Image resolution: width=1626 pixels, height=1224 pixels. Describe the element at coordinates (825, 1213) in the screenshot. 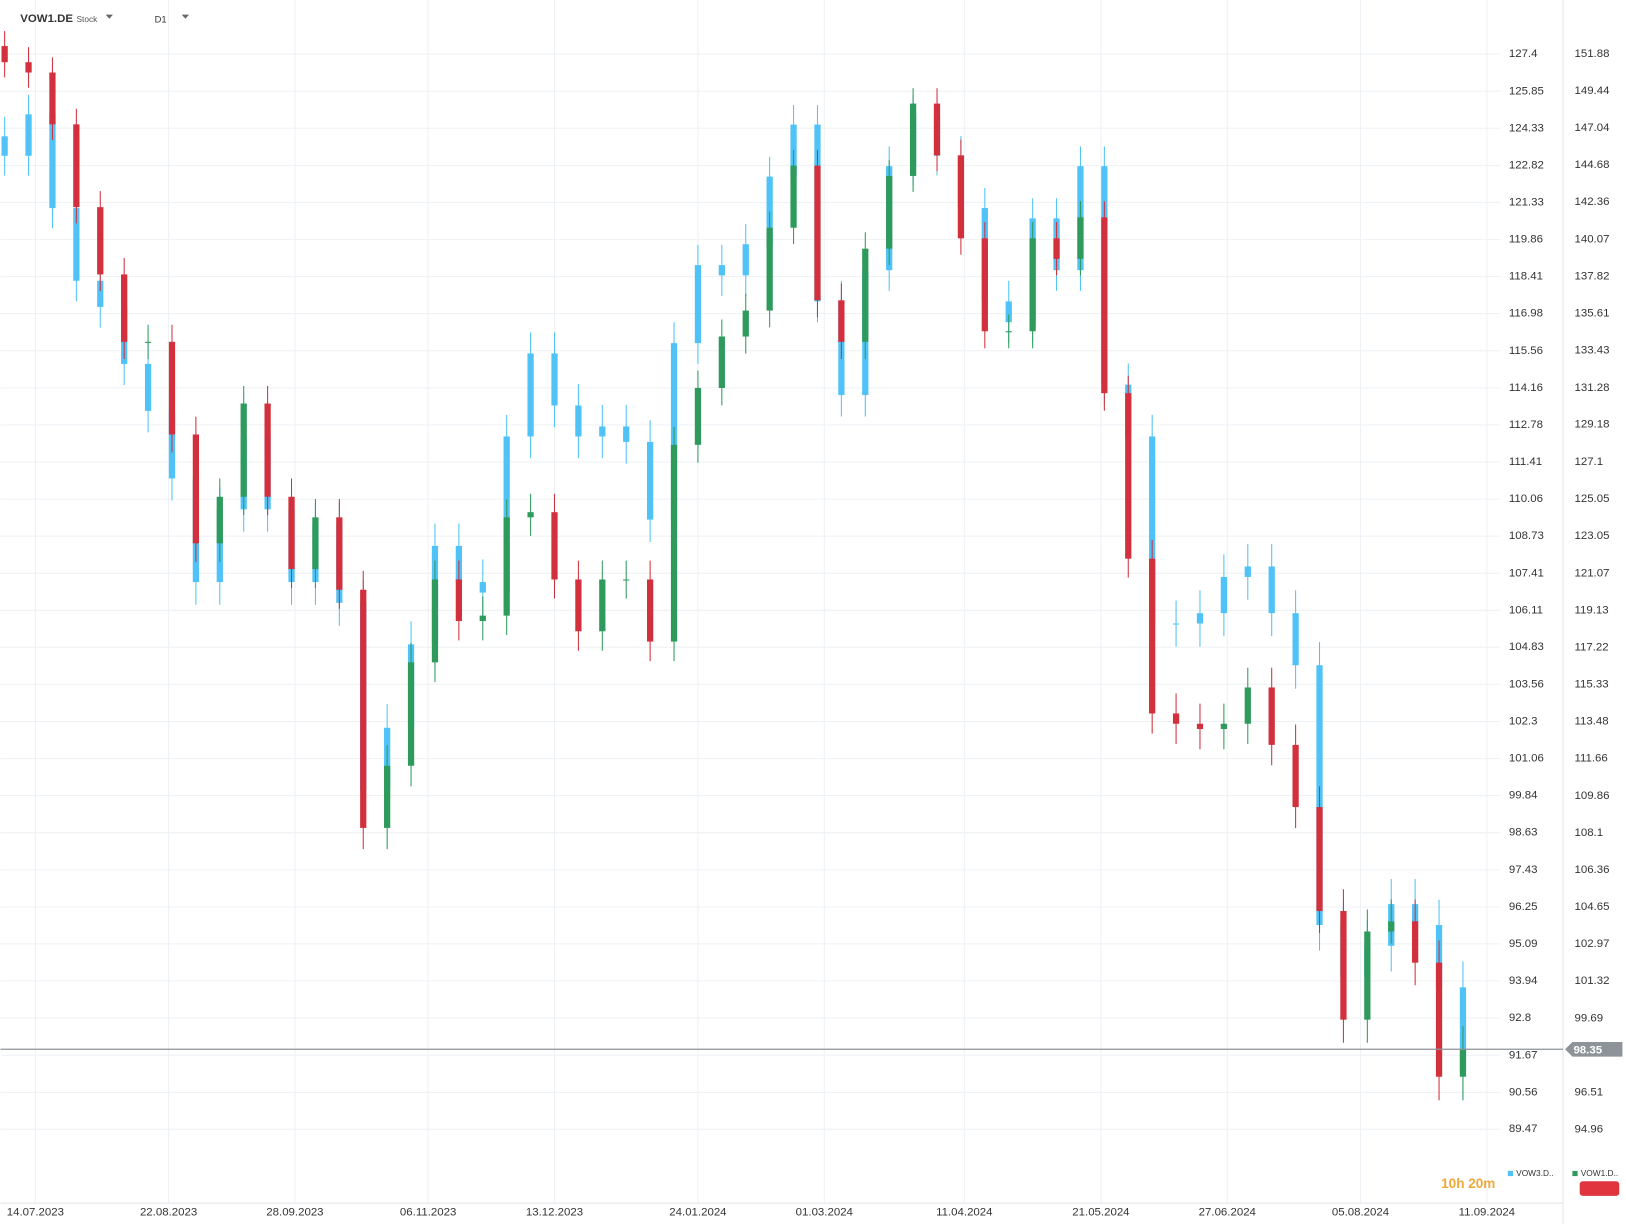

I see `x-tick-label: 01.03.2024` at that location.